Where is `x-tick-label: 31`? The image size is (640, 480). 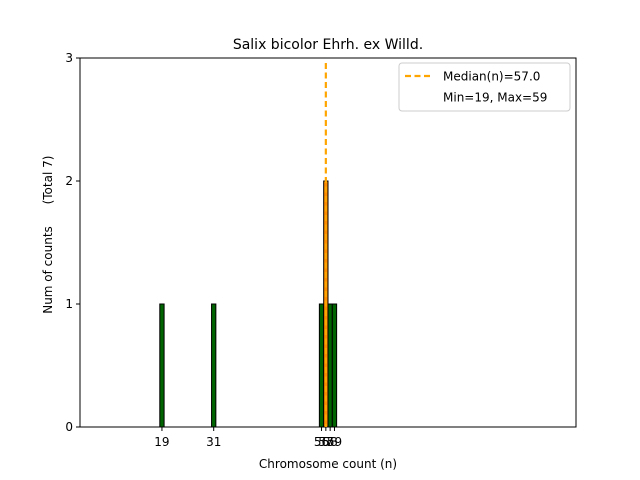 x-tick-label: 31 is located at coordinates (213, 442).